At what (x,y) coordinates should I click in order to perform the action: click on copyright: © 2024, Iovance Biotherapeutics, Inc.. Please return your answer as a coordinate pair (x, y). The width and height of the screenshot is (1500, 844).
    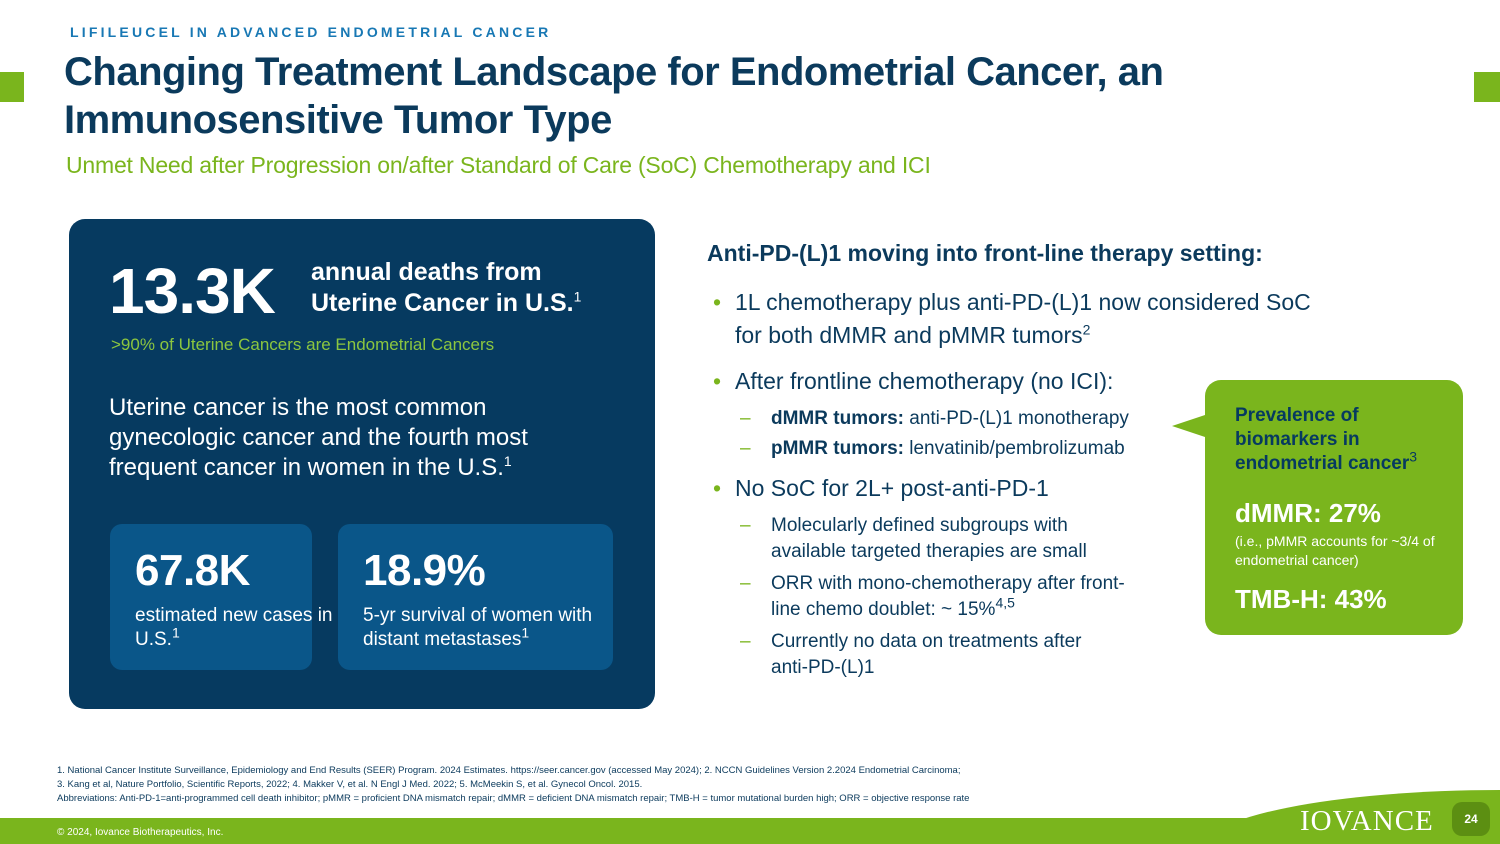
    Looking at the image, I should click on (140, 832).